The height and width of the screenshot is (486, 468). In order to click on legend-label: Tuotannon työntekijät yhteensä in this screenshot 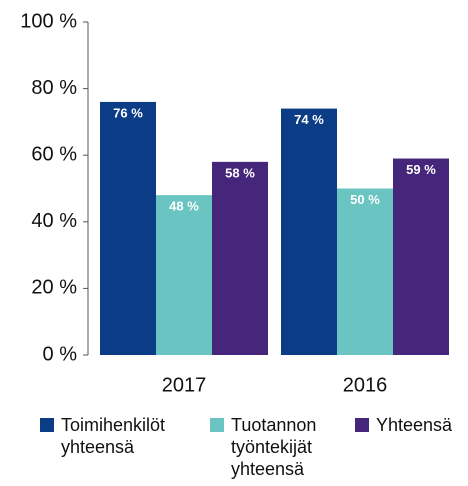, I will do `click(274, 447)`.